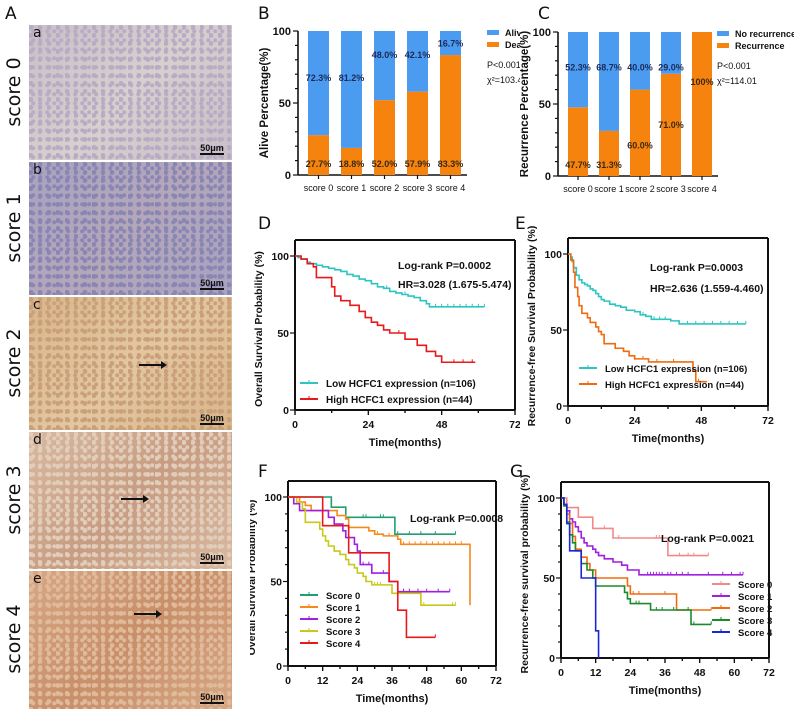  I want to click on micrograph-sublabel: b, so click(37, 170).